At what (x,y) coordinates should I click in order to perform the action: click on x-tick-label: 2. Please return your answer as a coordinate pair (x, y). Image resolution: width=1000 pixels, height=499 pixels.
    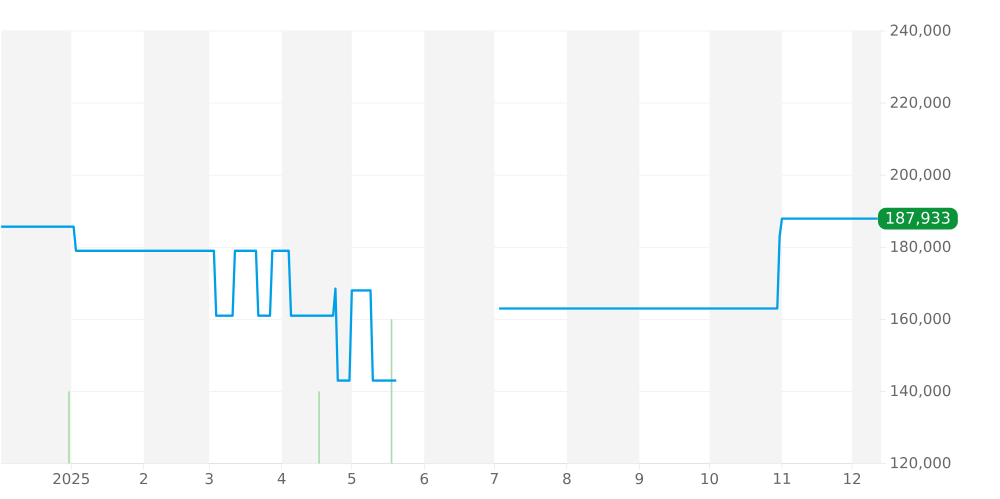
    Looking at the image, I should click on (144, 478).